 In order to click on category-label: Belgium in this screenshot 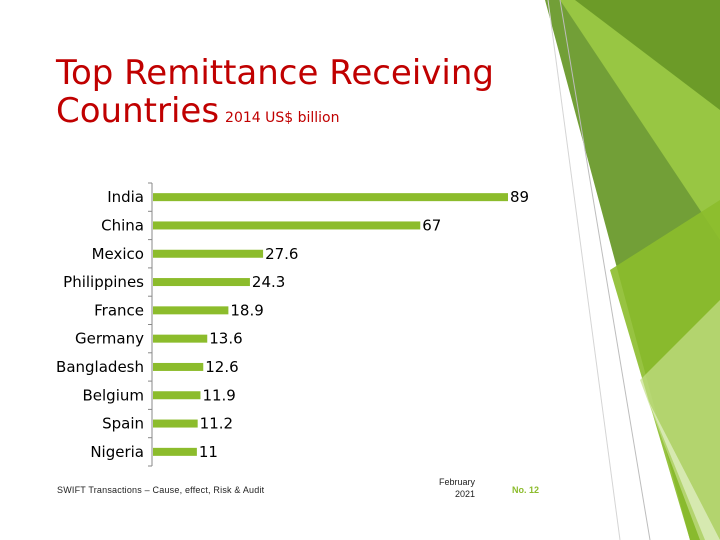, I will do `click(114, 395)`.